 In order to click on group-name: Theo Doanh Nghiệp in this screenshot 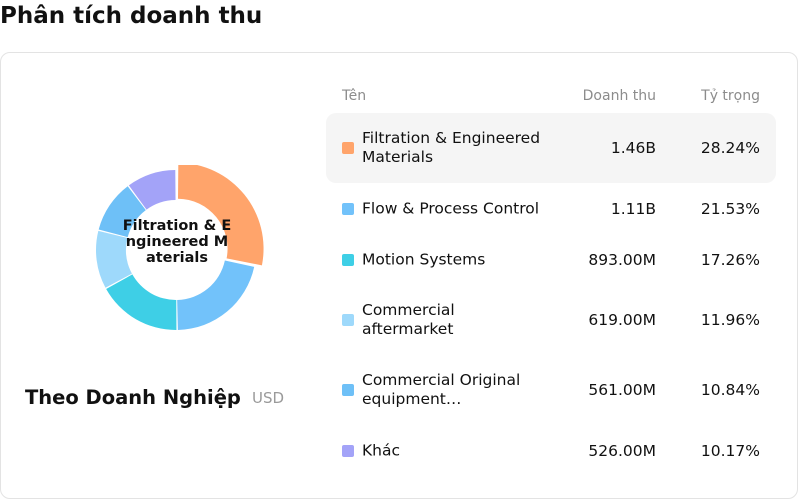, I will do `click(132, 397)`.